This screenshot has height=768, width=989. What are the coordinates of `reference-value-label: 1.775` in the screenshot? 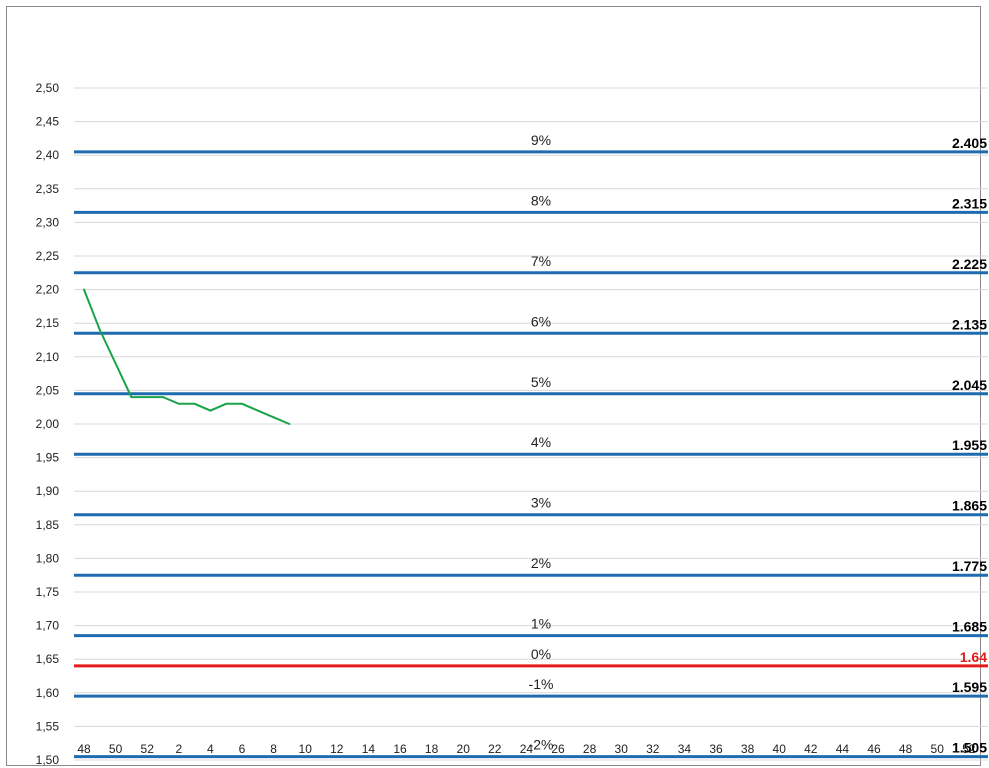 It's located at (969, 566).